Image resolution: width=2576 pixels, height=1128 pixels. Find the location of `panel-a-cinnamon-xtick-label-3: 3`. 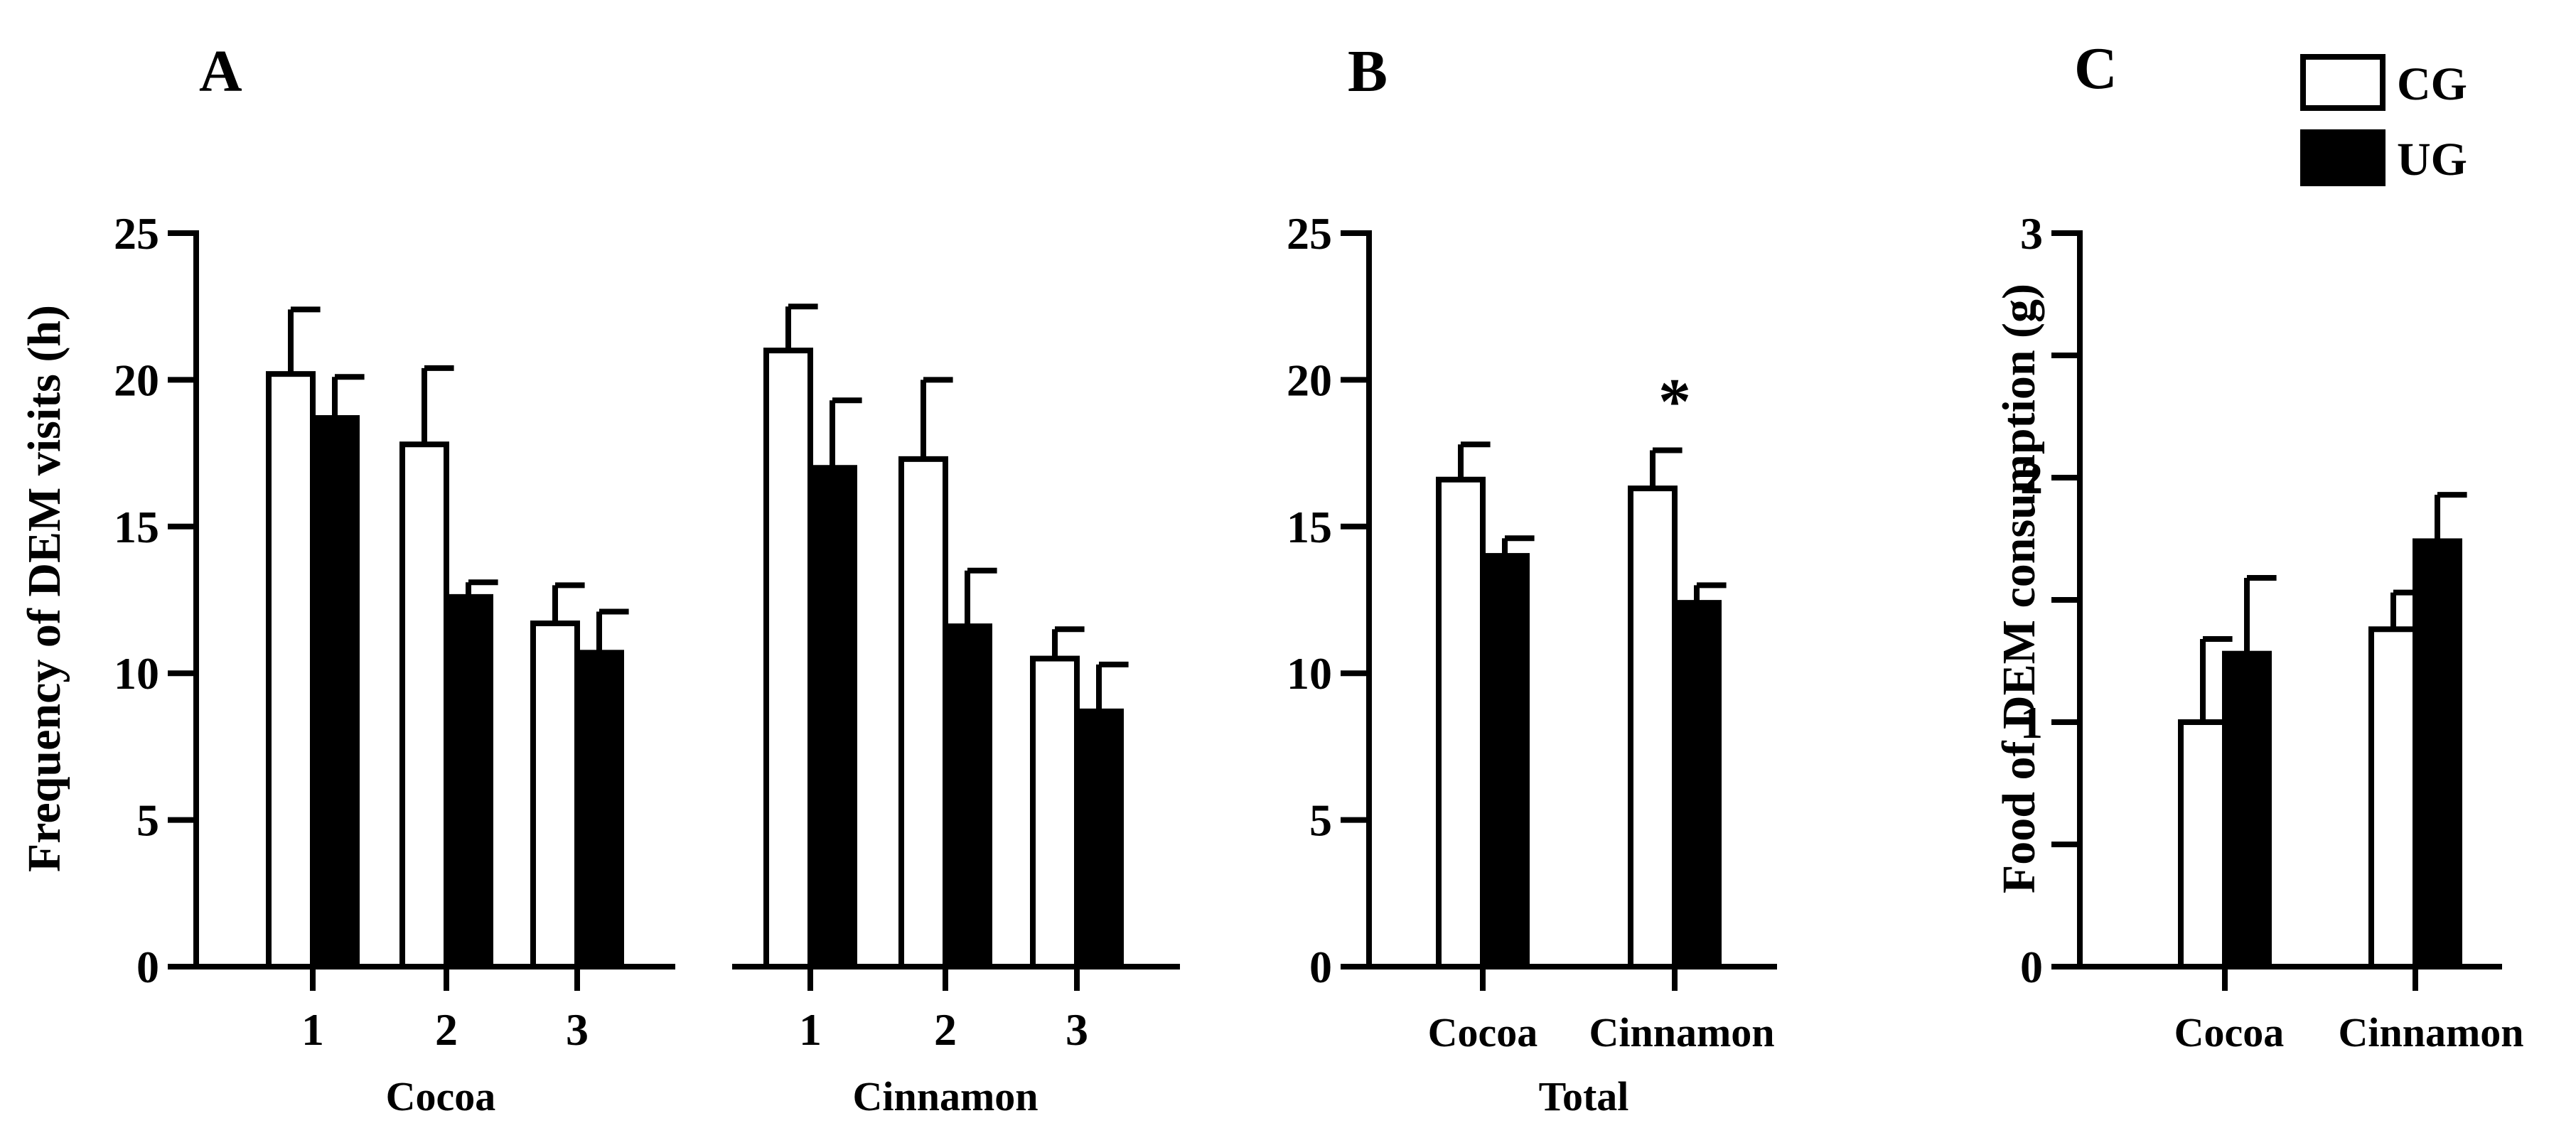

panel-a-cinnamon-xtick-label-3: 3 is located at coordinates (1077, 1029).